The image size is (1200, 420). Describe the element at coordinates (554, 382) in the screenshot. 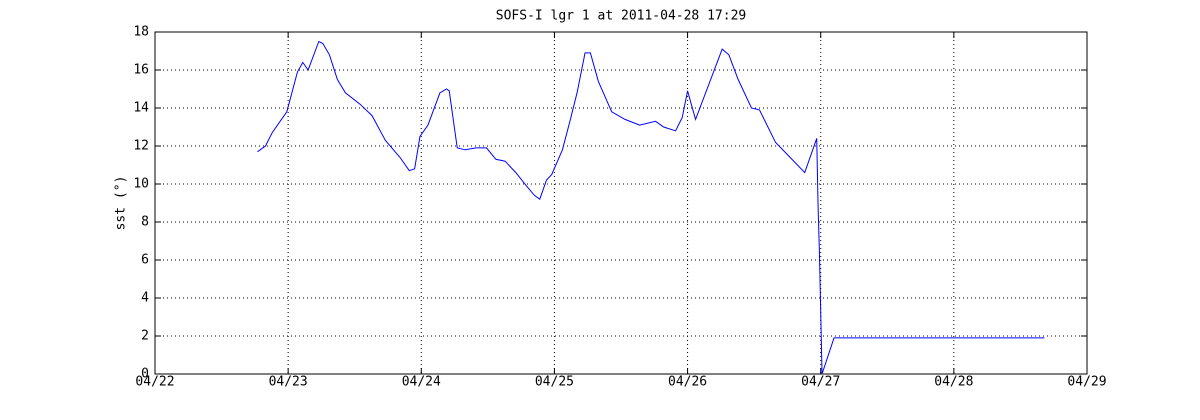

I see `x-tick-label: 04/25` at that location.